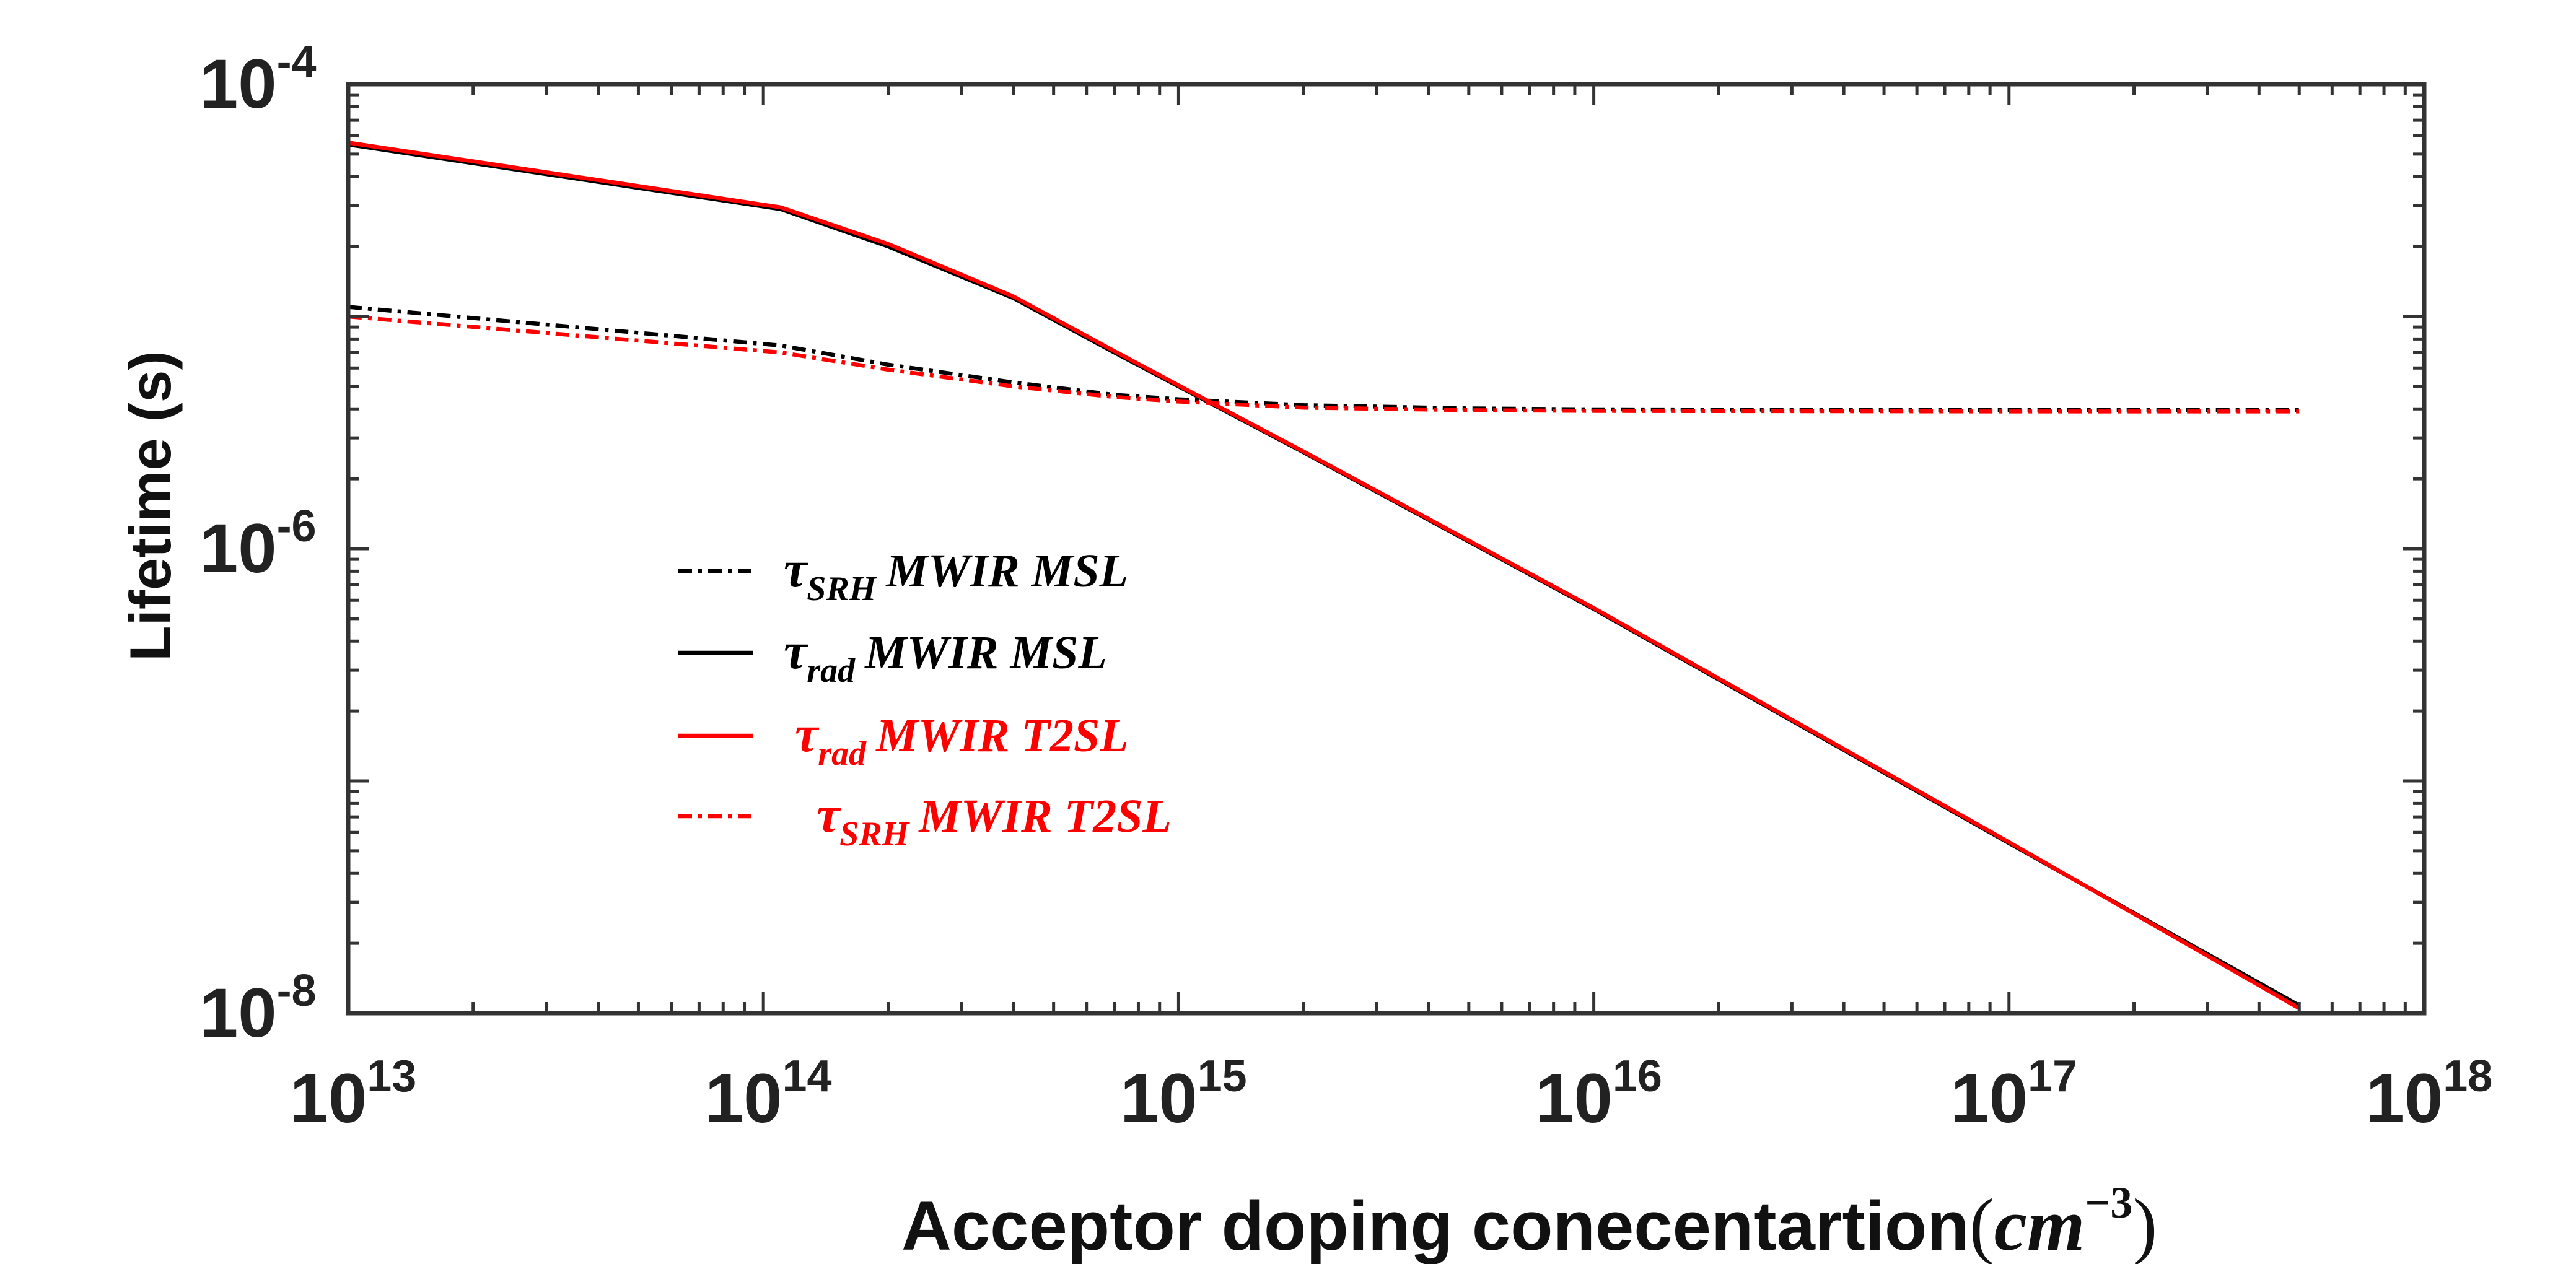  I want to click on y-tick-label: 10⁻⁶, so click(258, 544).